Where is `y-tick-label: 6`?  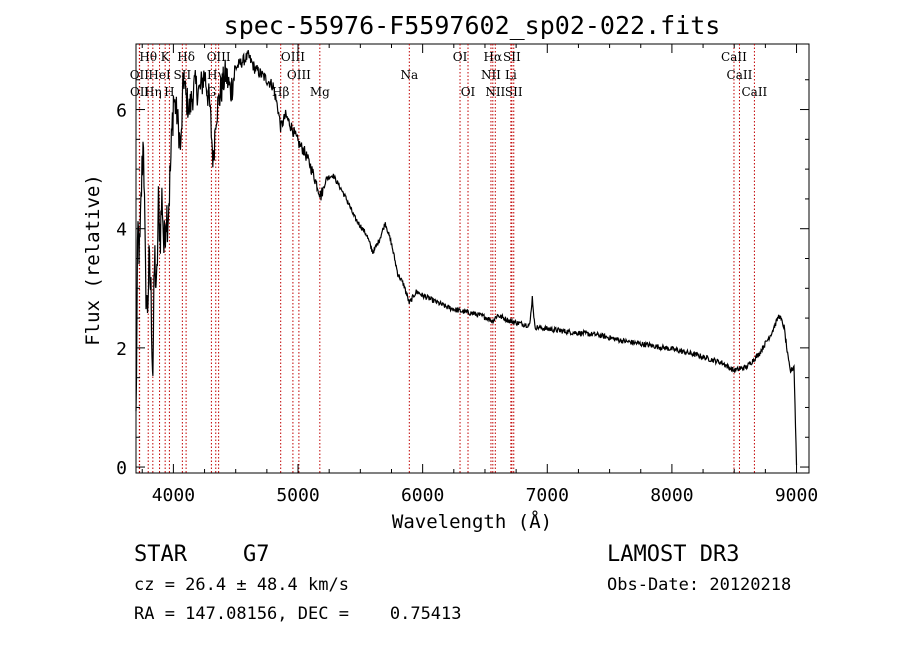
y-tick-label: 6 is located at coordinates (121, 111).